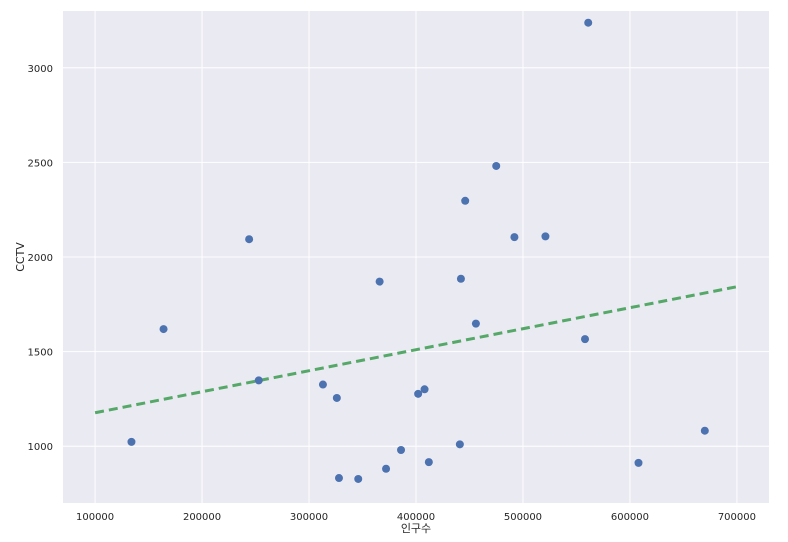 The image size is (788, 542). What do you see at coordinates (95, 517) in the screenshot?
I see `x-tick-label: 100000` at bounding box center [95, 517].